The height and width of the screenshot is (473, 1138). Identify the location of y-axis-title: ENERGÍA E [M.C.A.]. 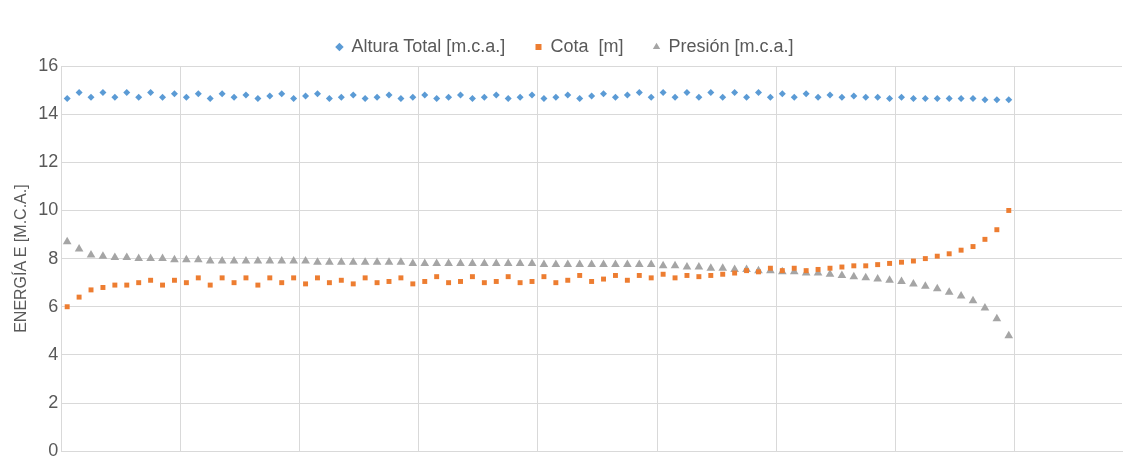
(20, 258).